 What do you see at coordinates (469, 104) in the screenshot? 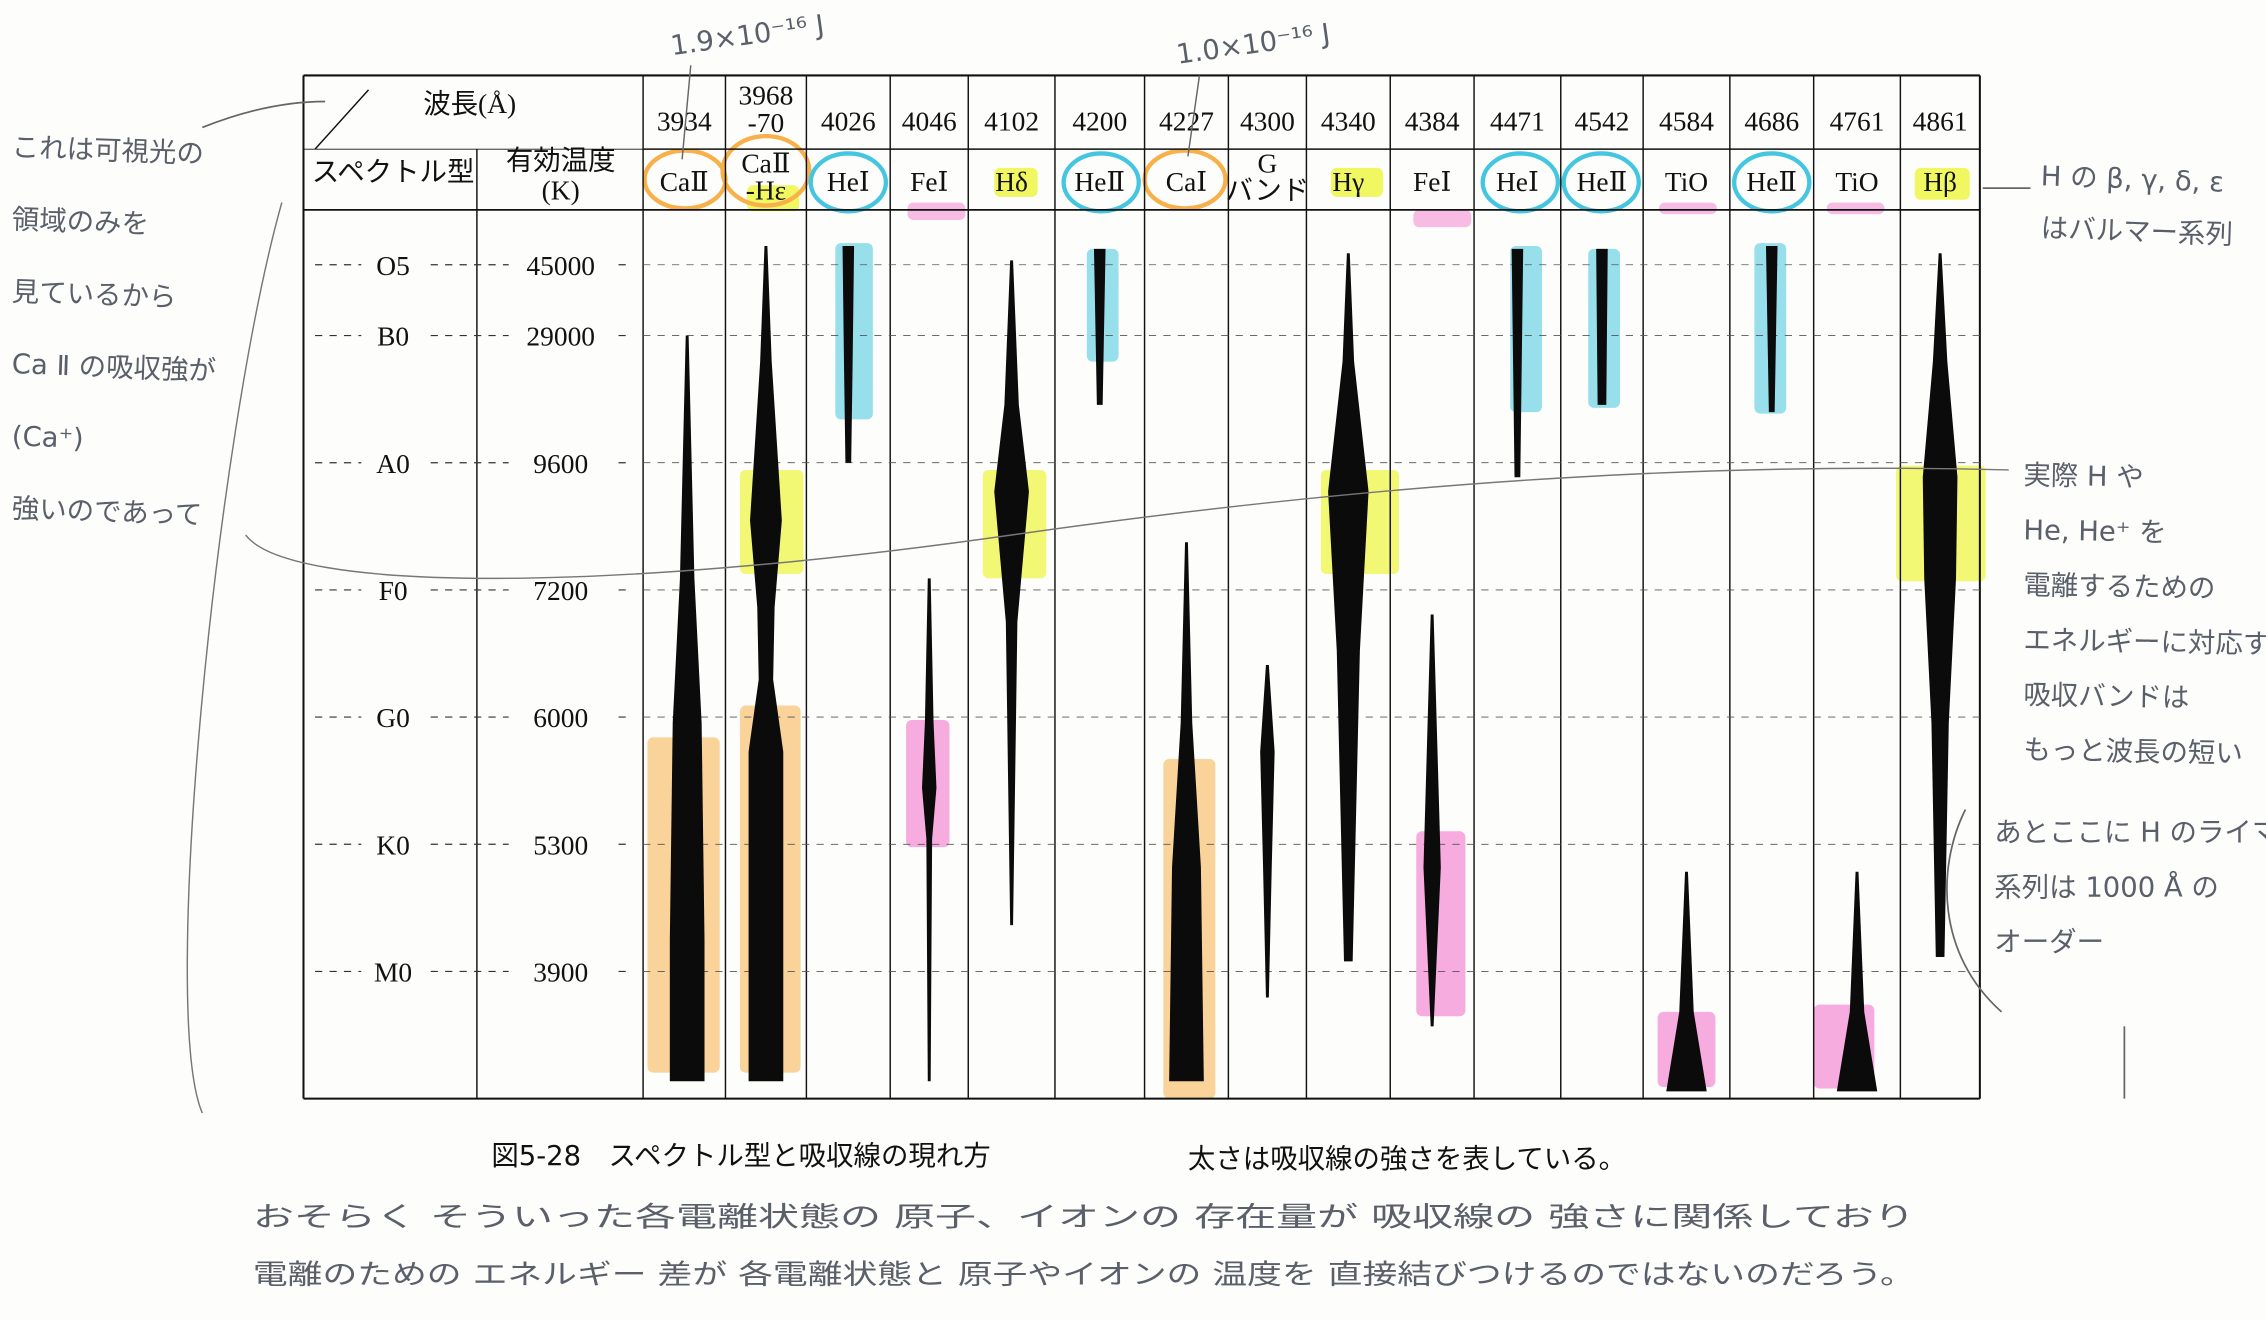
I see `header-wavelength: 波長(Å)` at bounding box center [469, 104].